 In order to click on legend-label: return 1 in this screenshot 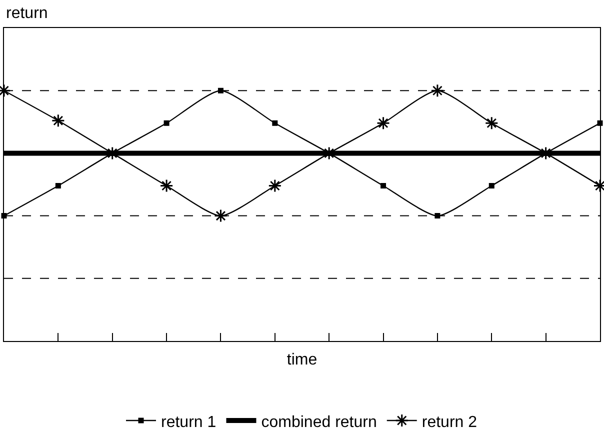, I will do `click(188, 422)`.